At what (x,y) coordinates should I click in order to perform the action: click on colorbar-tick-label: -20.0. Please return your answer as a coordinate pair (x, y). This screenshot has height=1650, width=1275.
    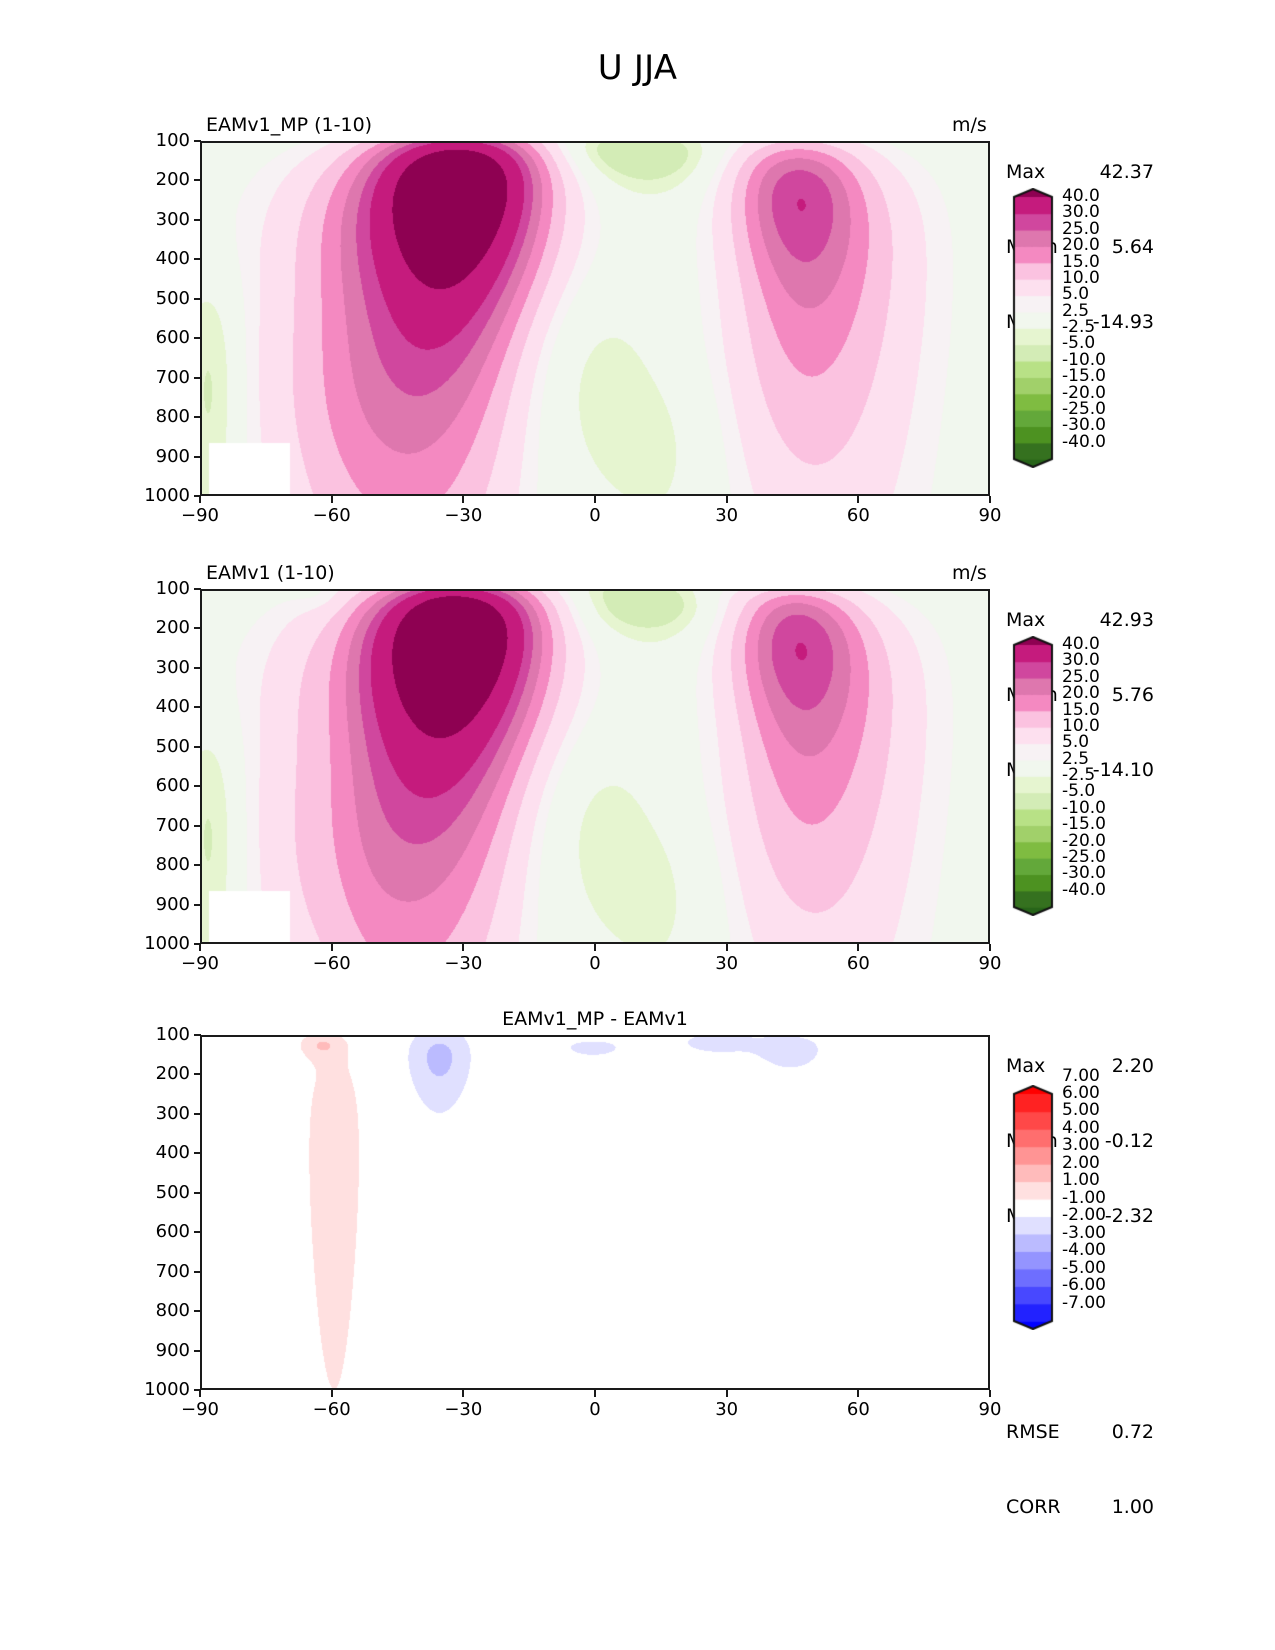
    Looking at the image, I should click on (1084, 392).